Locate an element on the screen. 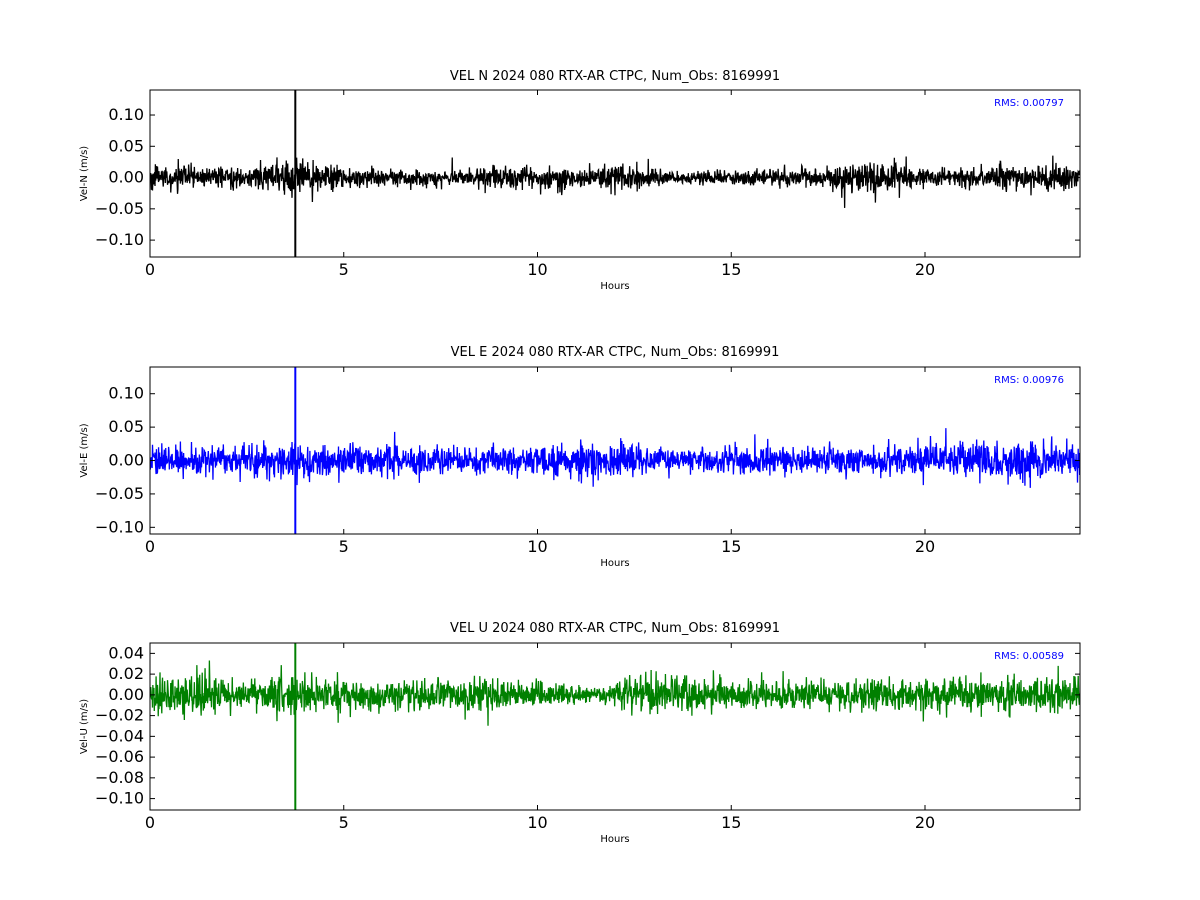 Image resolution: width=1200 pixels, height=900 pixels. rms-label: RMS: 0.00976 is located at coordinates (1029, 380).